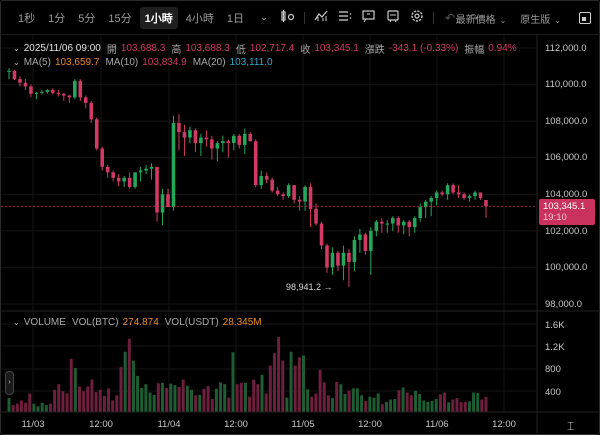 This screenshot has width=600, height=435. What do you see at coordinates (37, 62) in the screenshot?
I see `ma5-label: MA(5)` at bounding box center [37, 62].